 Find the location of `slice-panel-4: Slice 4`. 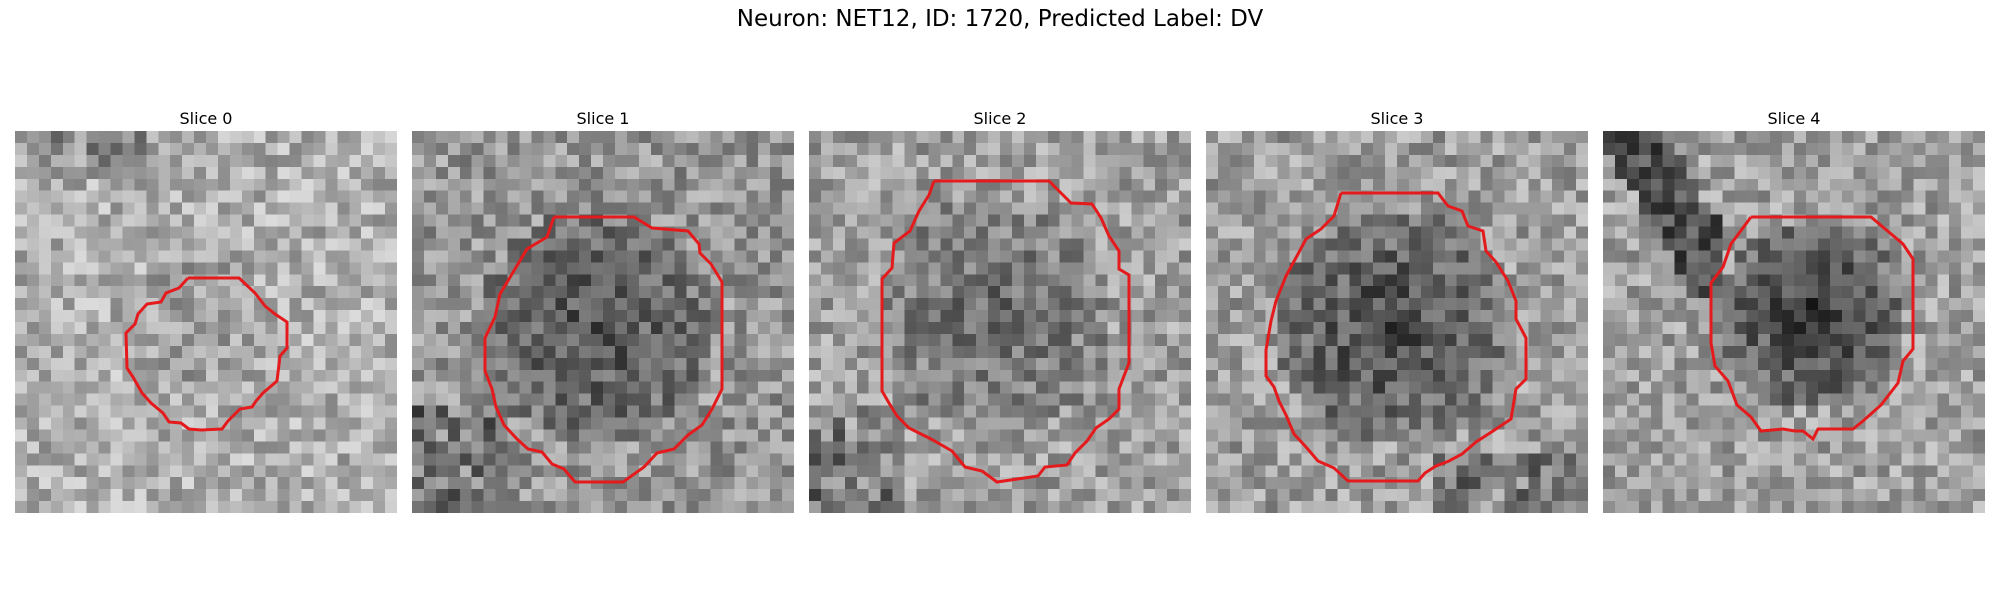

slice-panel-4: Slice 4 is located at coordinates (1794, 310).